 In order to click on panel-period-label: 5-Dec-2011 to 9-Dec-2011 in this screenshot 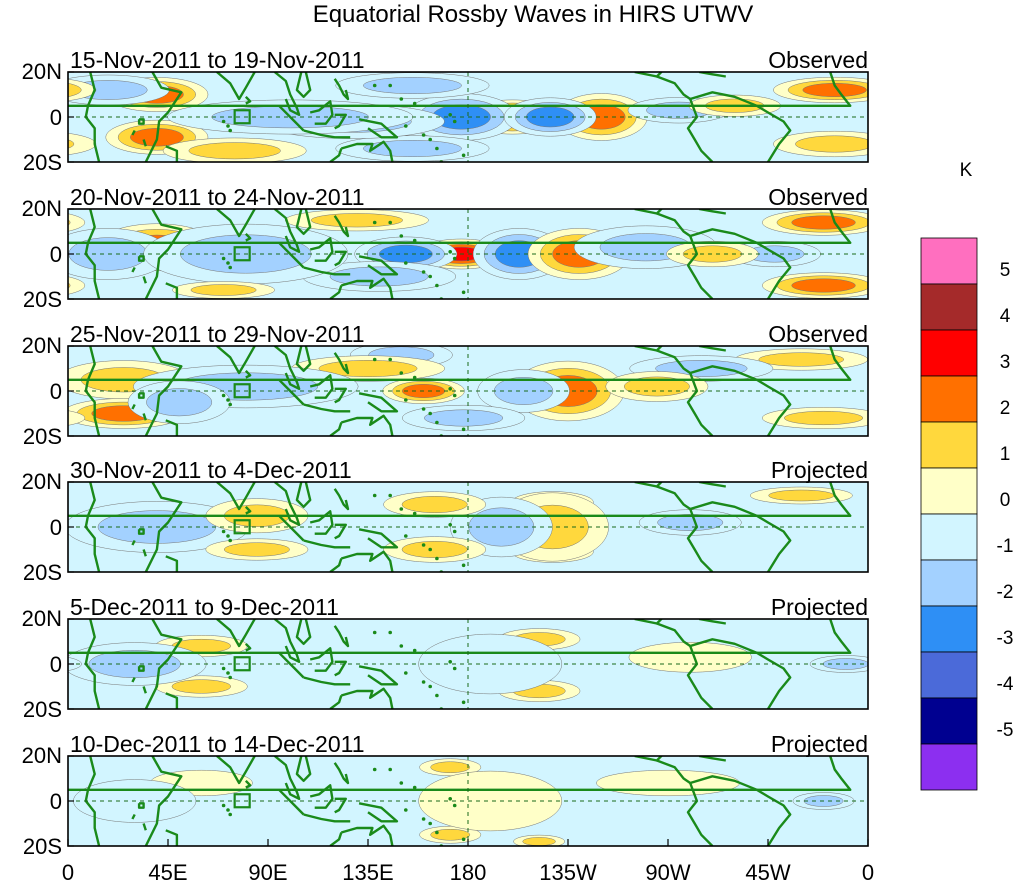, I will do `click(204, 607)`.